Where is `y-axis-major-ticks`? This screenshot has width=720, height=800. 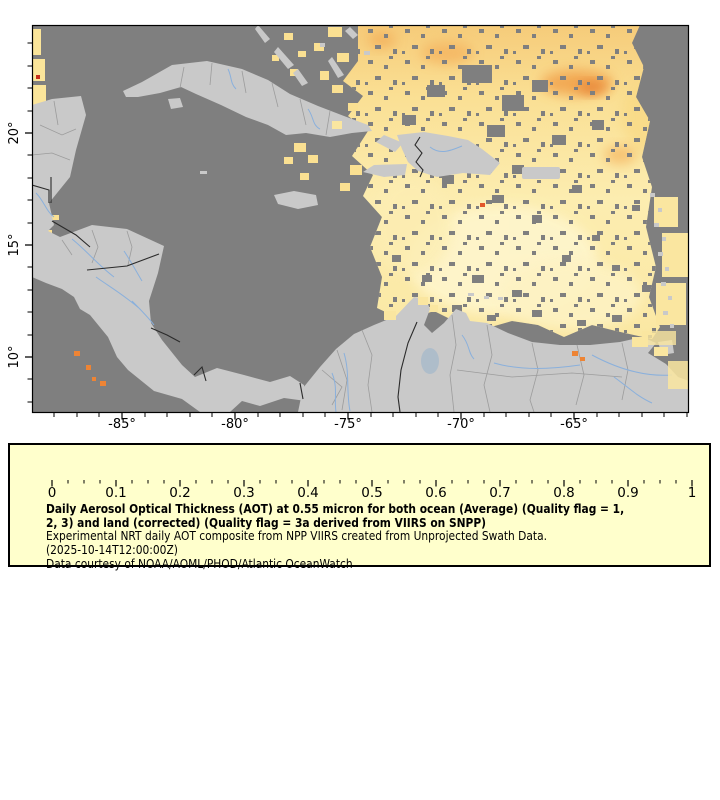
y-axis-major-ticks is located at coordinates (28, 245).